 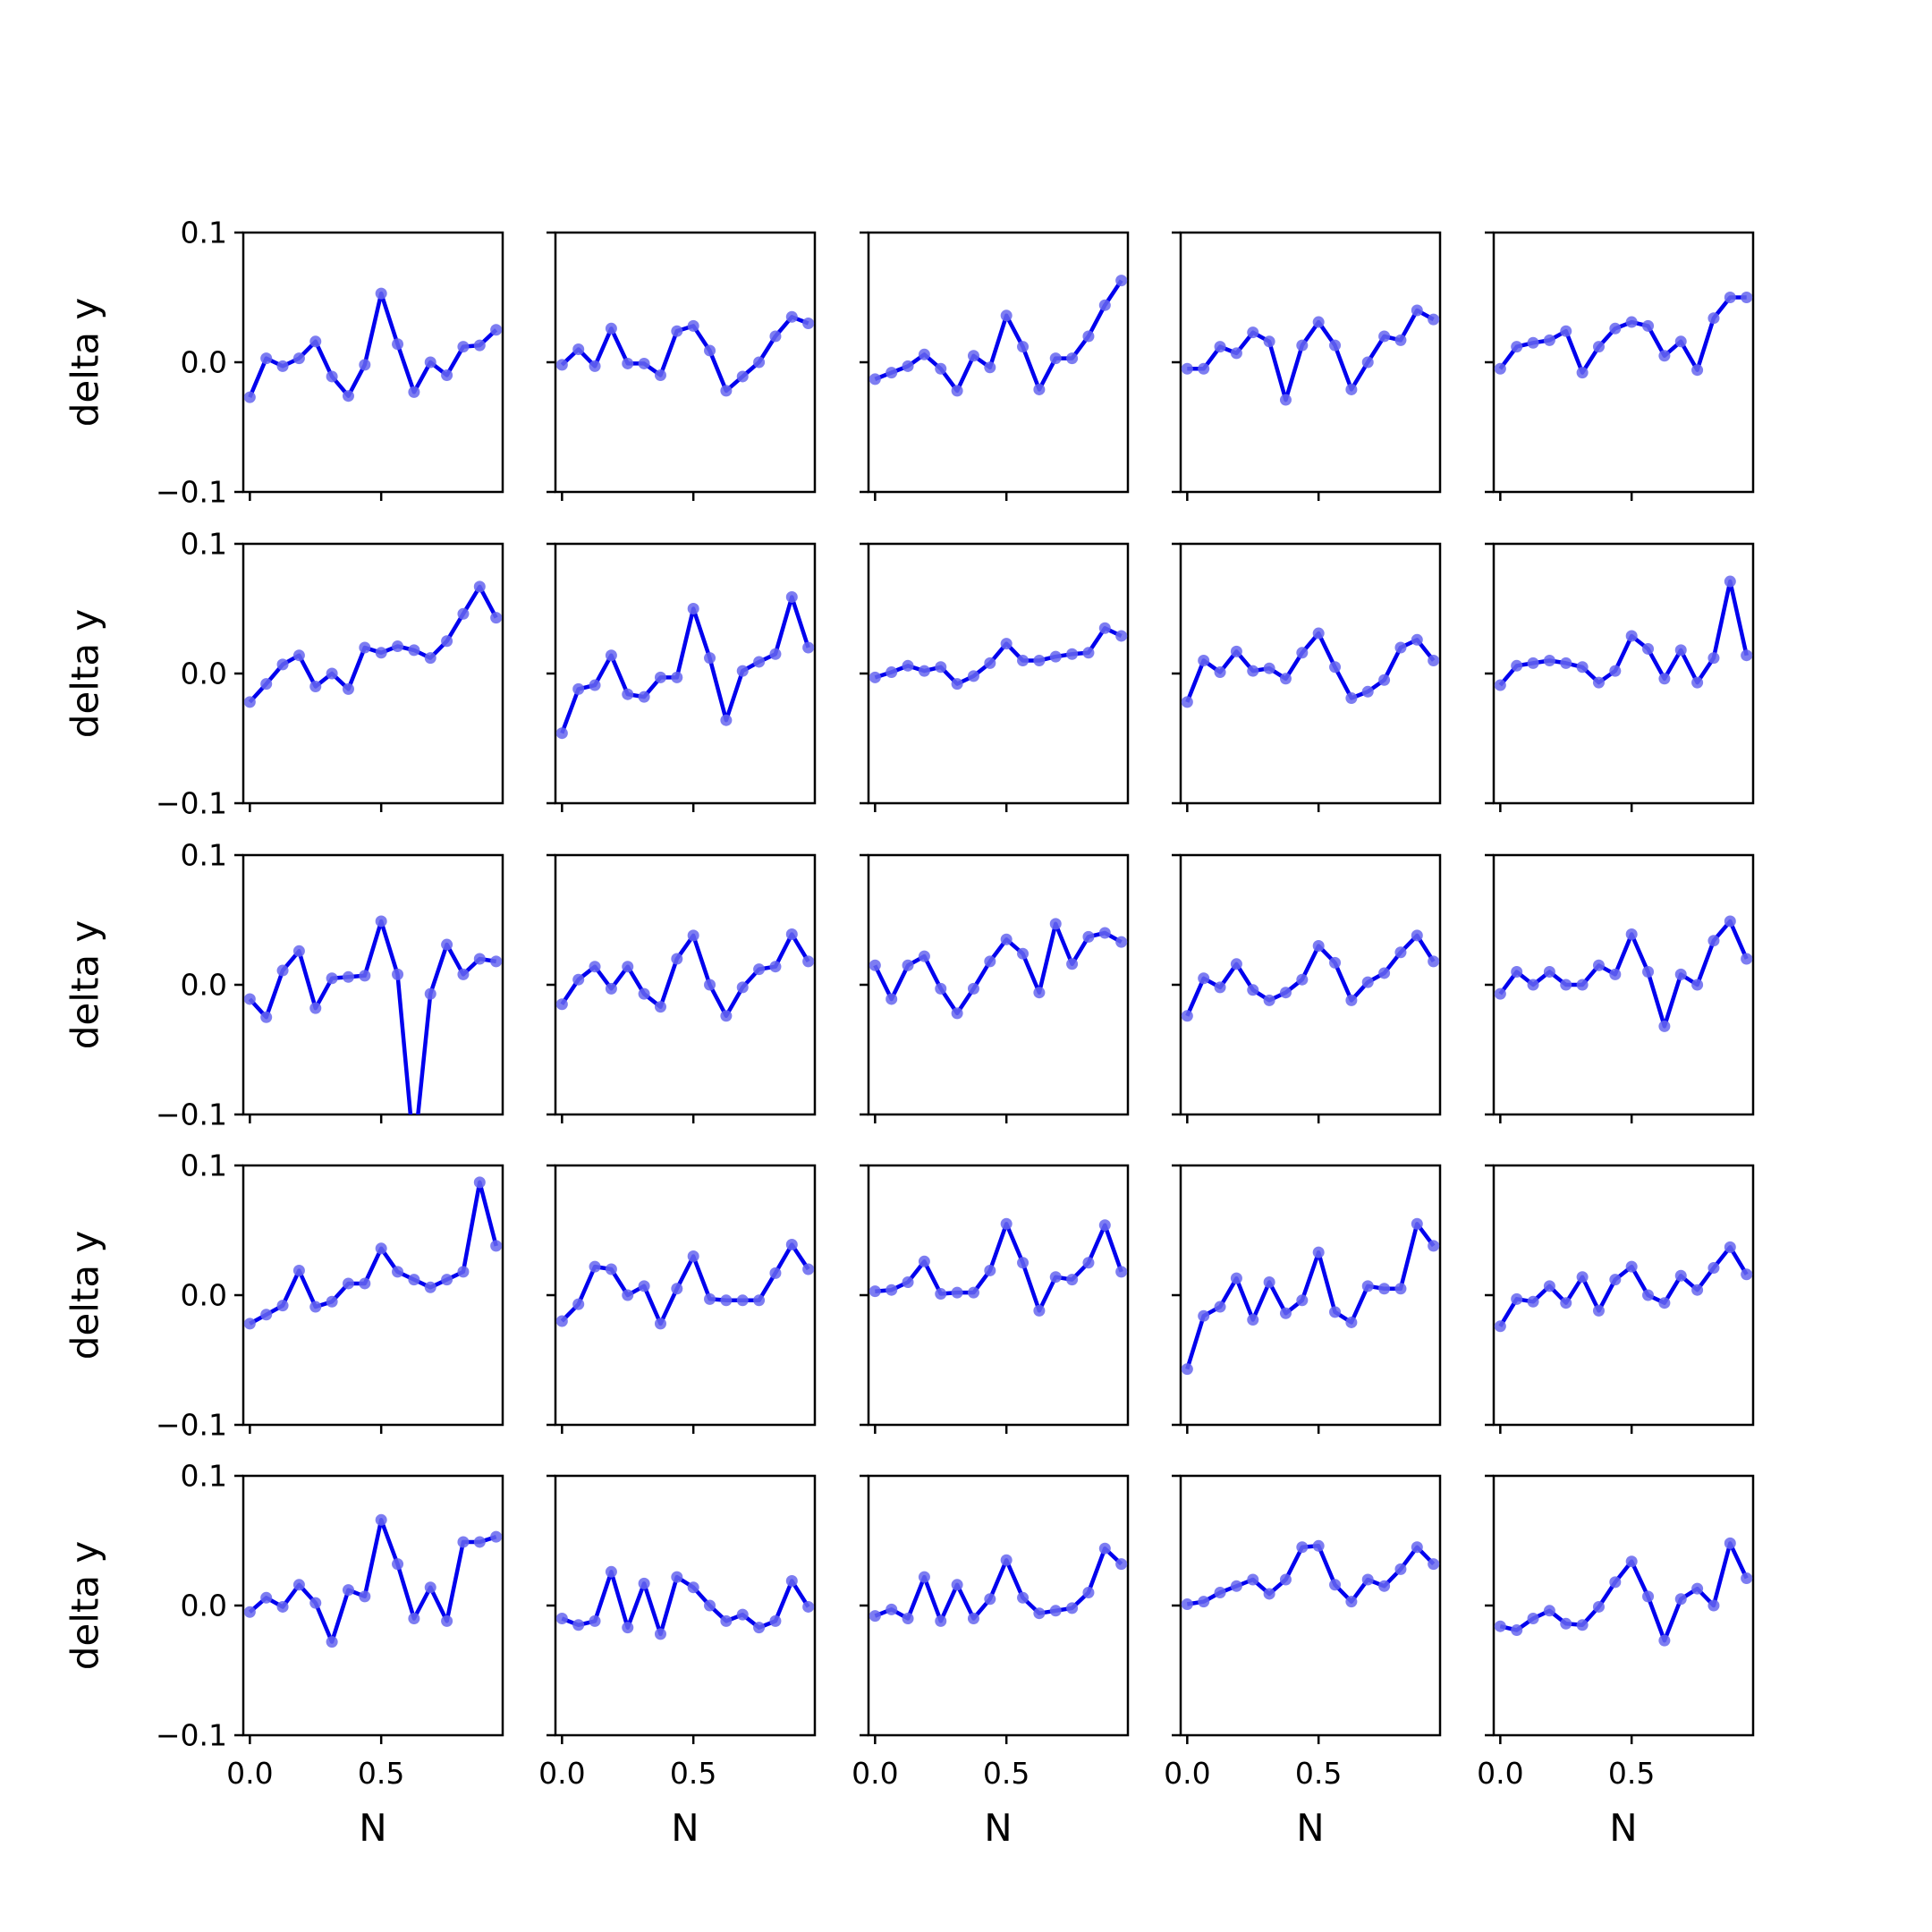 What do you see at coordinates (1187, 1773) in the screenshot?
I see `x-tick-label: 0.0` at bounding box center [1187, 1773].